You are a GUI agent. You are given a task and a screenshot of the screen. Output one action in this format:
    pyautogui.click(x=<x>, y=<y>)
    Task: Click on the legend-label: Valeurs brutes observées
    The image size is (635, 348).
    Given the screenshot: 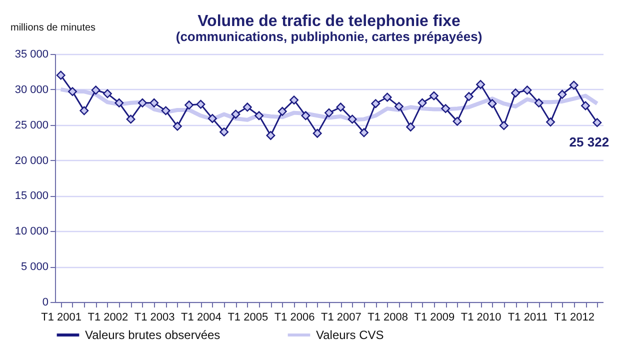 What is the action you would take?
    pyautogui.click(x=152, y=335)
    